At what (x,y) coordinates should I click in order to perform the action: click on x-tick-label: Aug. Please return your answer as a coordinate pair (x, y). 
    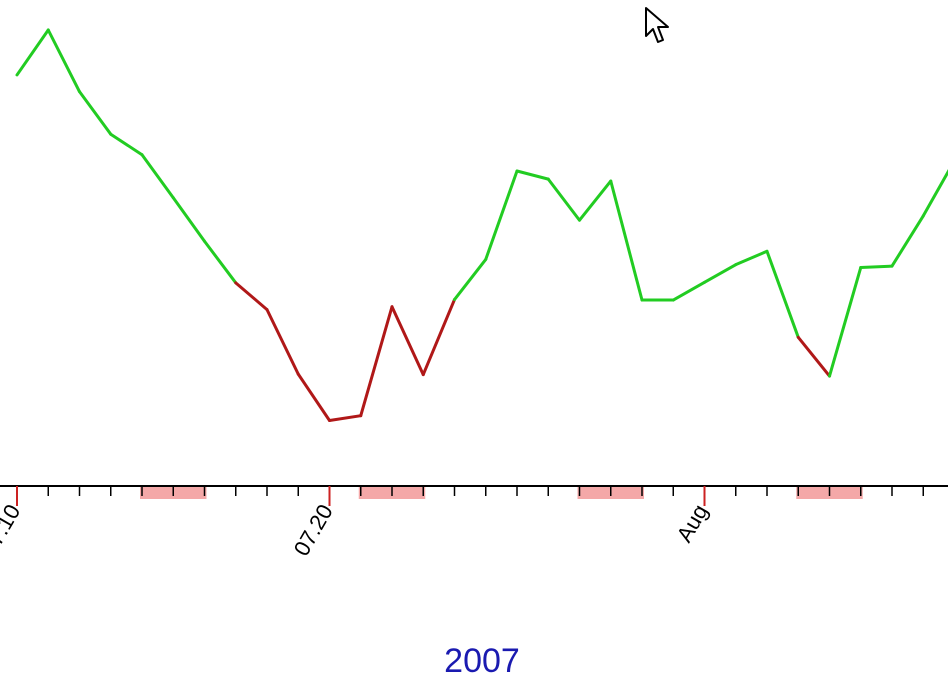
    Looking at the image, I should click on (692, 523).